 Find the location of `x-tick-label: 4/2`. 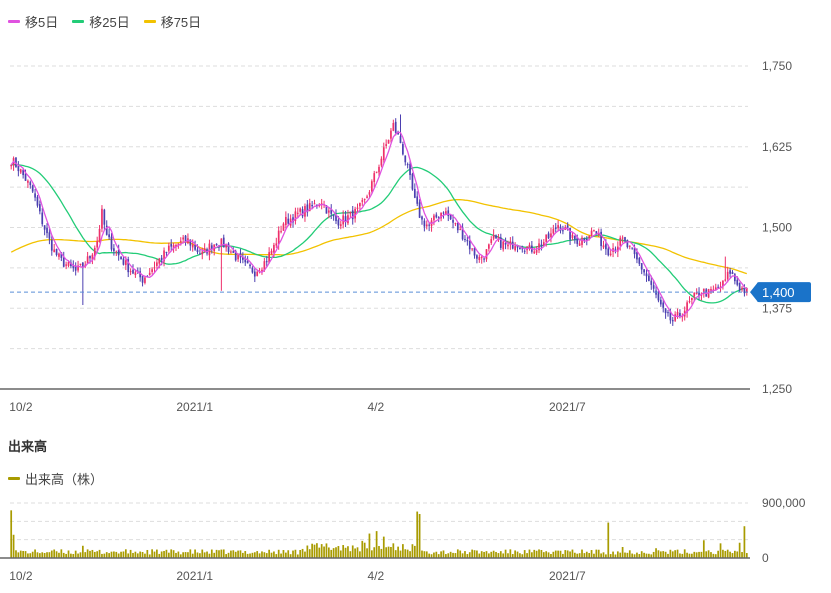

x-tick-label: 4/2 is located at coordinates (375, 407).